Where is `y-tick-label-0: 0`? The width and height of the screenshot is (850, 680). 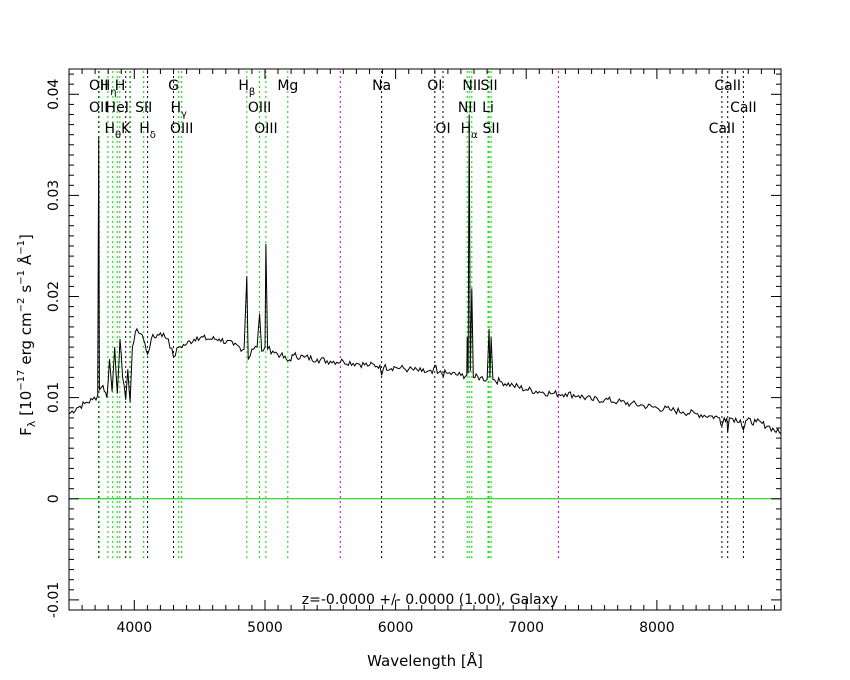
y-tick-label-0: 0 is located at coordinates (54, 498).